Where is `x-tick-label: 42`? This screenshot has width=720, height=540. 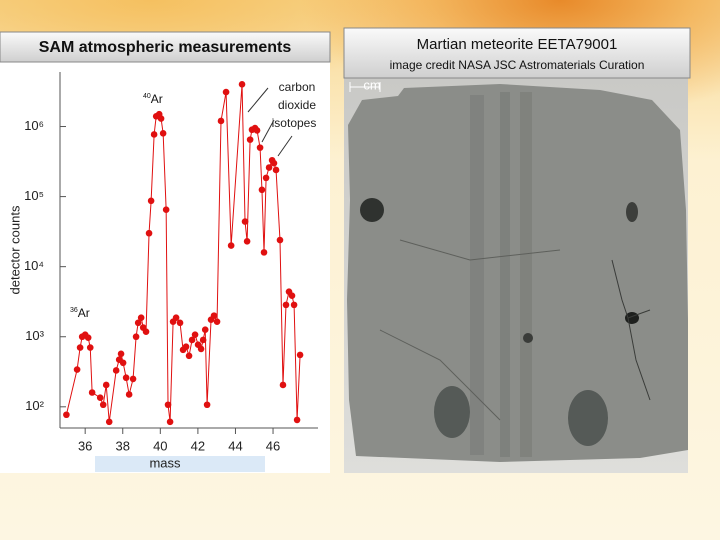 x-tick-label: 42 is located at coordinates (198, 445).